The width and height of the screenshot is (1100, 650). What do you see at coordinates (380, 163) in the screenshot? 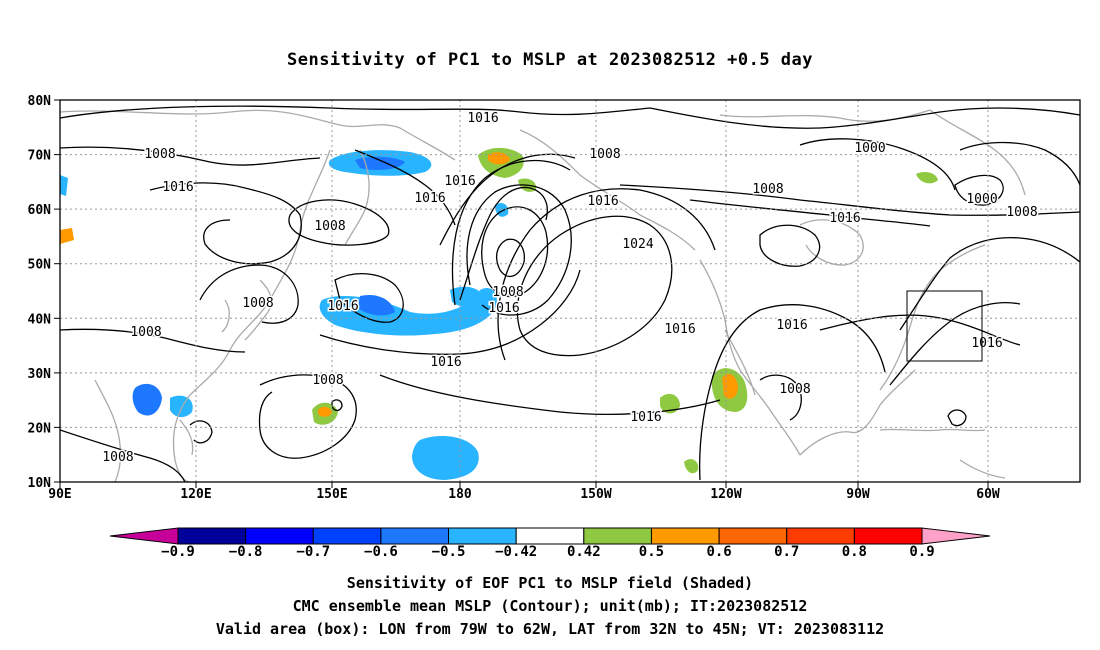
I see `neg-shade-north-pacific-core` at bounding box center [380, 163].